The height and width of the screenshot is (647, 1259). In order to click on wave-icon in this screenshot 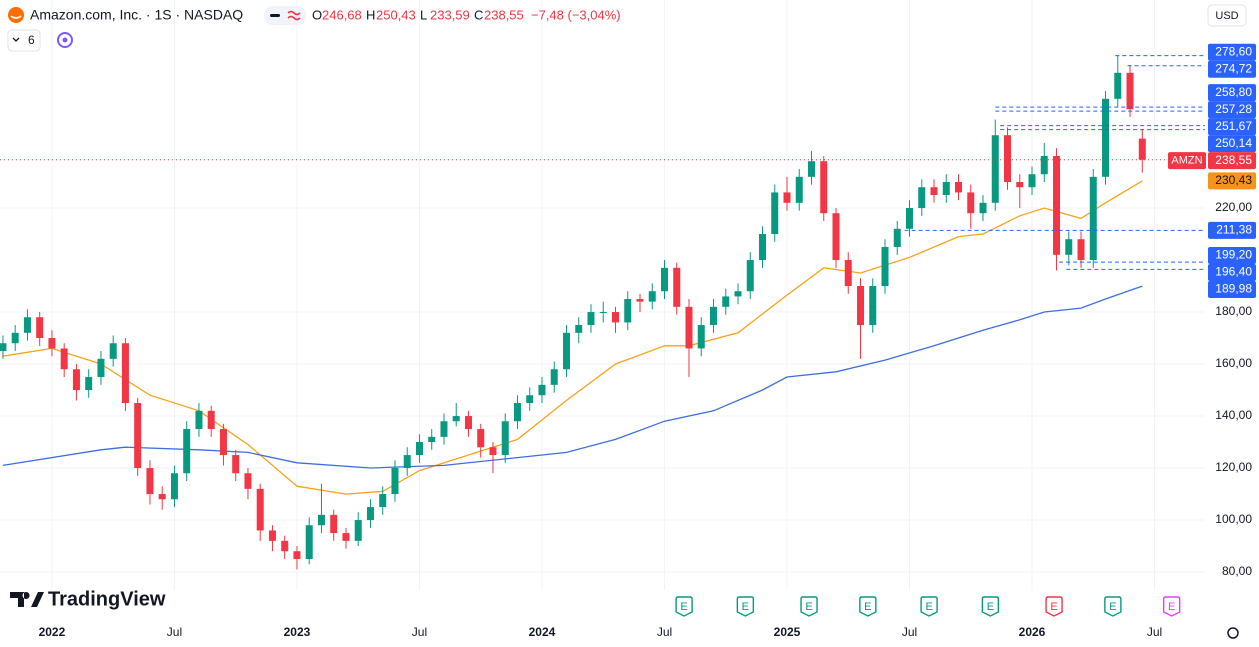, I will do `click(294, 15)`.